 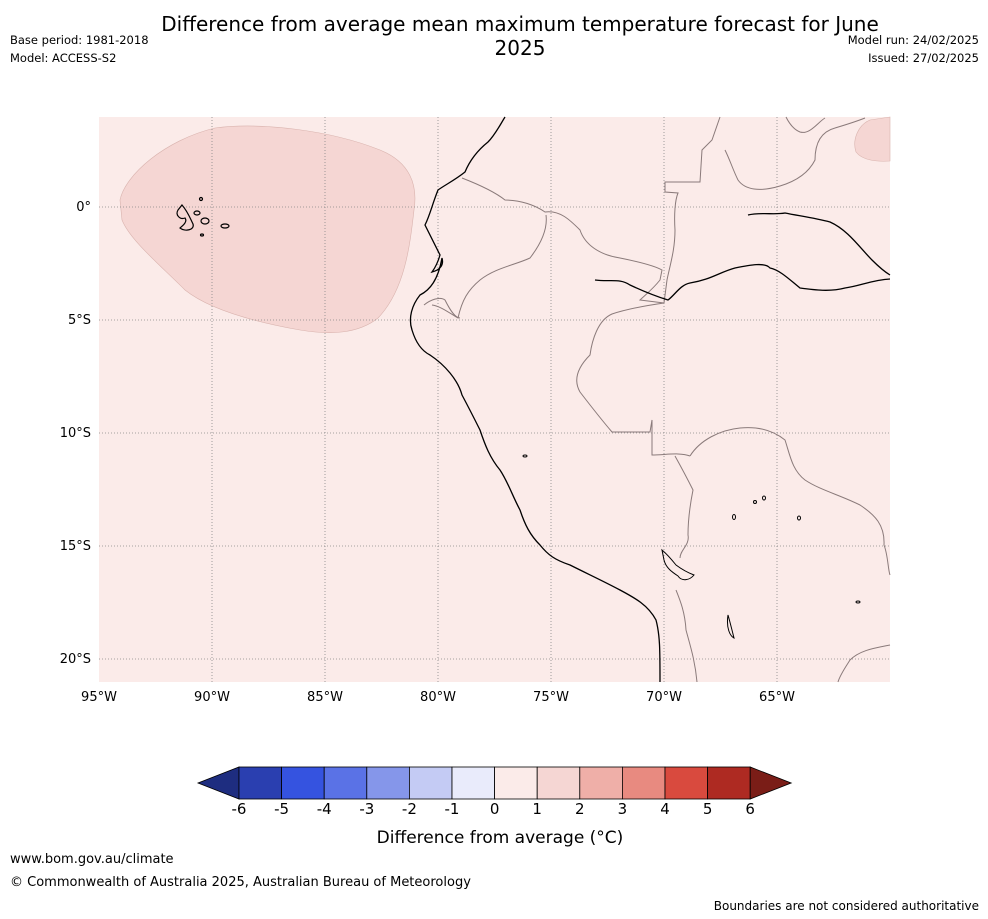 I want to click on model-name: Model: ACCESS-S2, so click(x=63, y=58).